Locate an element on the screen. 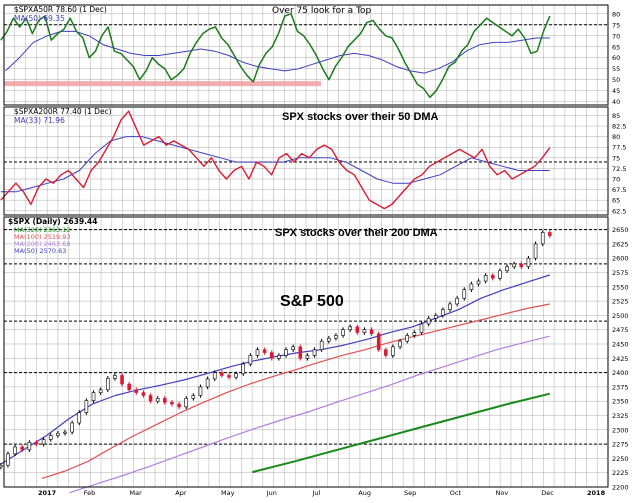  x-tick-label: Jun is located at coordinates (271, 493).